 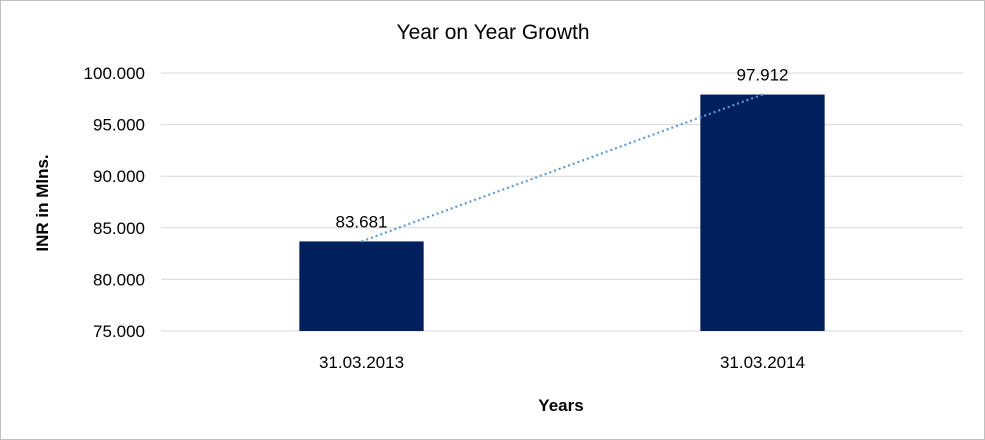 I want to click on trendline, so click(x=562, y=168).